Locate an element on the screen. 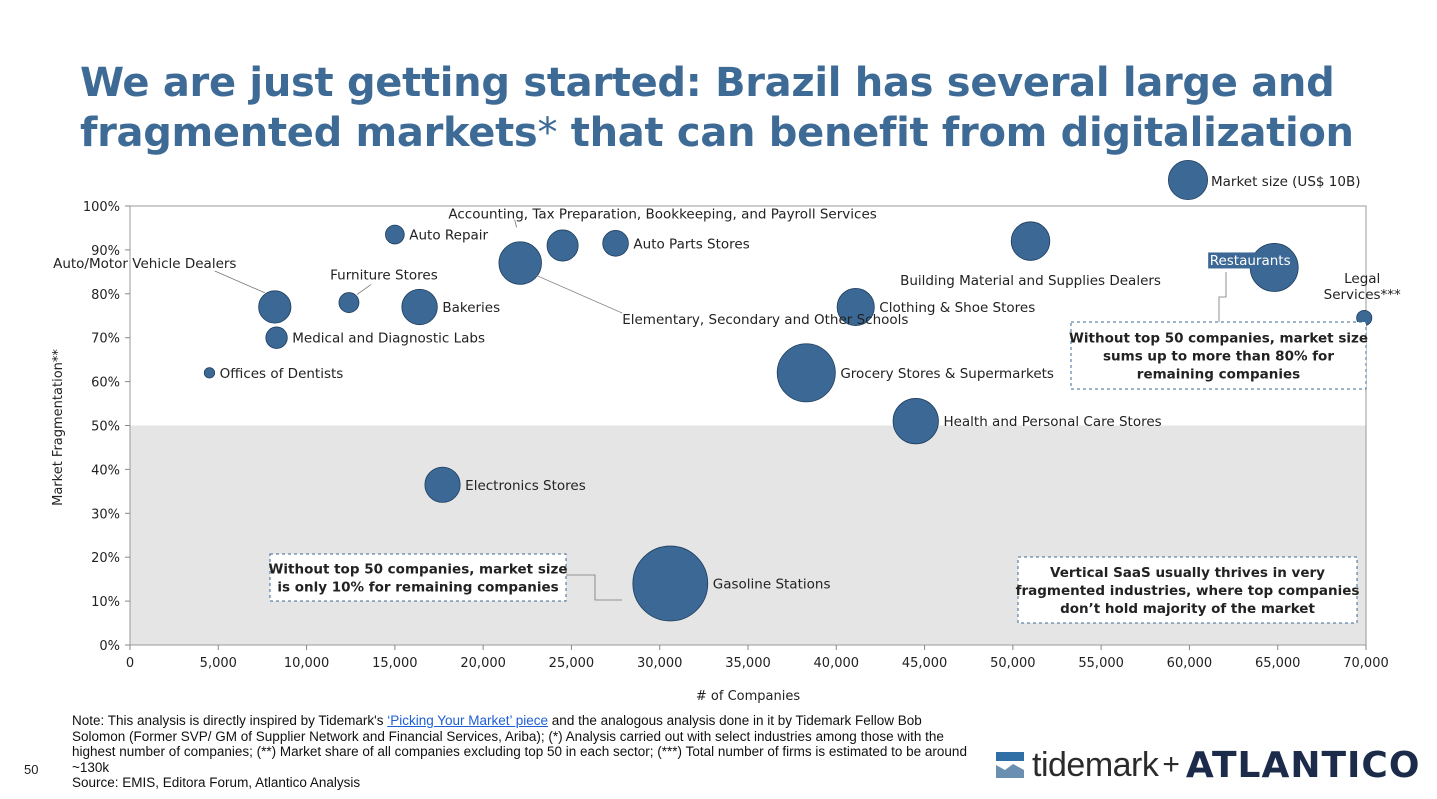 The height and width of the screenshot is (799, 1437). bubble-auto-repair is located at coordinates (395, 234).